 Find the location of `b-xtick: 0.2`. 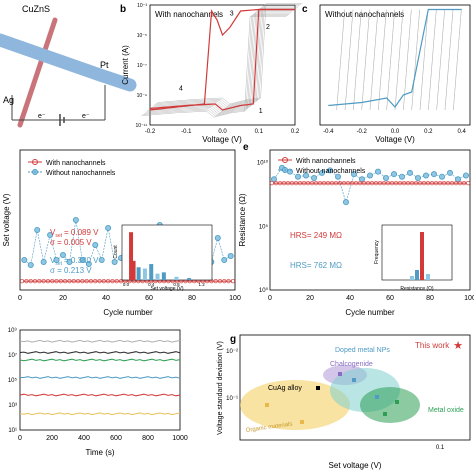

b-xtick: 0.2 is located at coordinates (295, 132).